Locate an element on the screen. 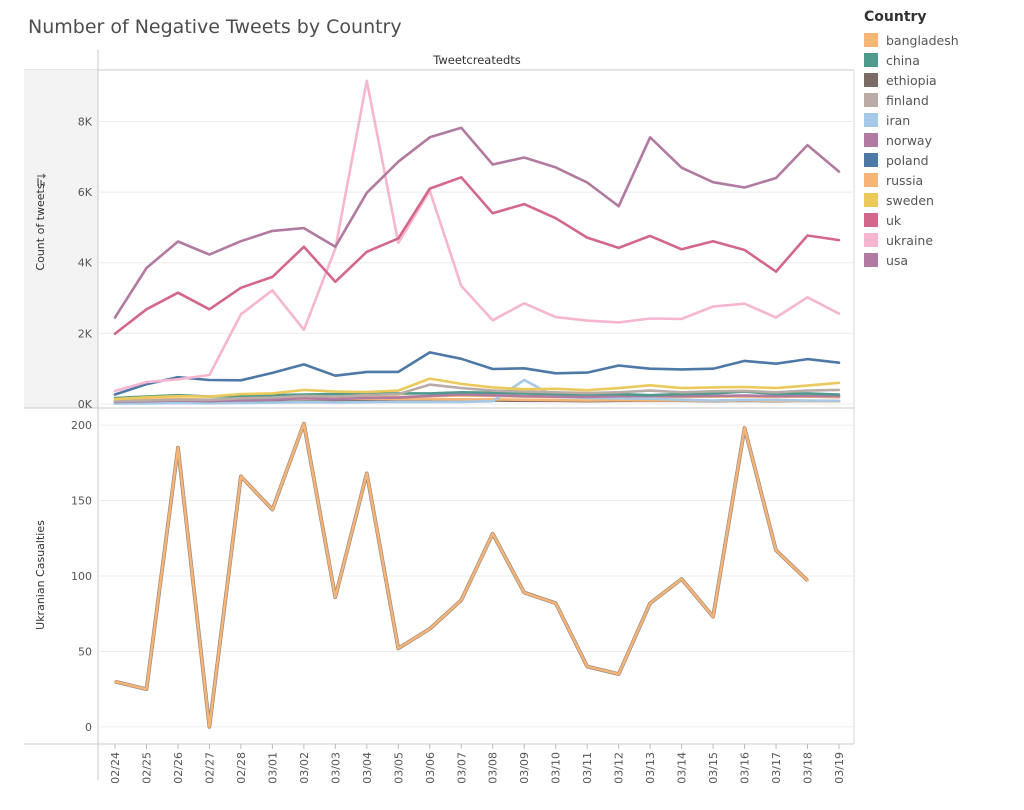  legend-item-ethiopia: ethiopia is located at coordinates (939, 80).